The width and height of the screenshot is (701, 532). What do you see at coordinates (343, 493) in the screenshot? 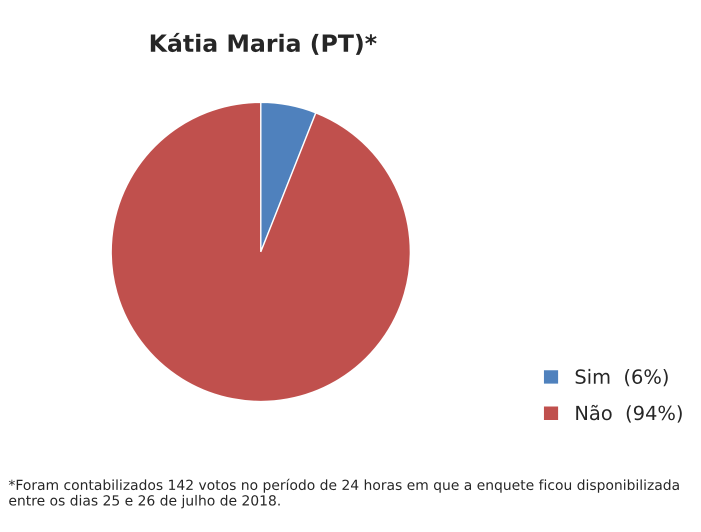
I see `text: *Foram contabilizados 142 votos no período de 24 horas em que a enquete ficou disponibilizada entre os dias 25 e 26 de julho de 2018.` at bounding box center [343, 493].